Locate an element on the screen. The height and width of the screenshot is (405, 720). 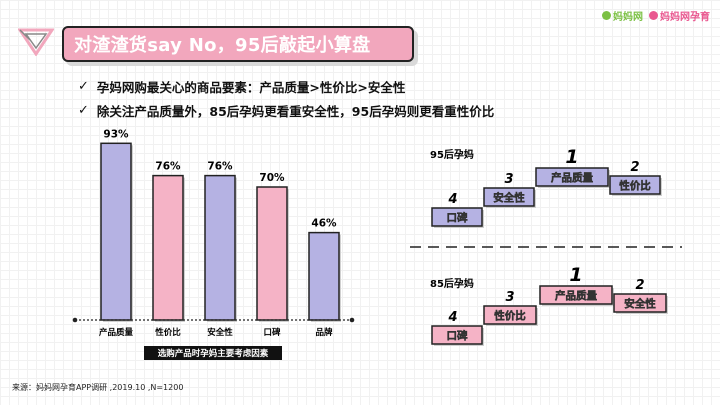
source-note: 来源：妈妈网孕育APP调研 ,2019.10 ,N=1200 is located at coordinates (98, 387).